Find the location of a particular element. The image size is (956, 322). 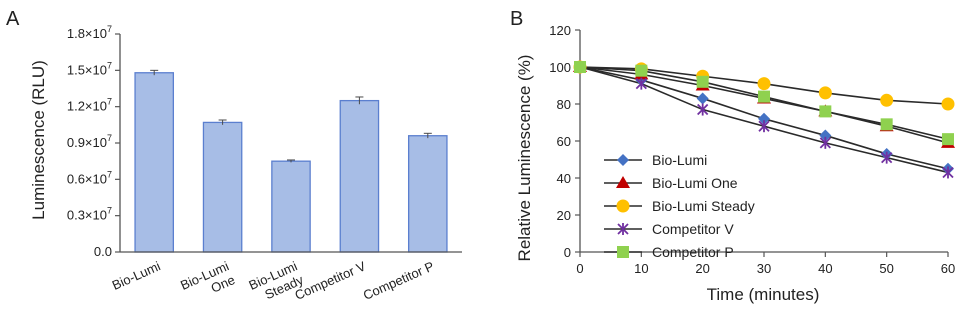

legend-label-competitor-v: Competitor V is located at coordinates (693, 229).